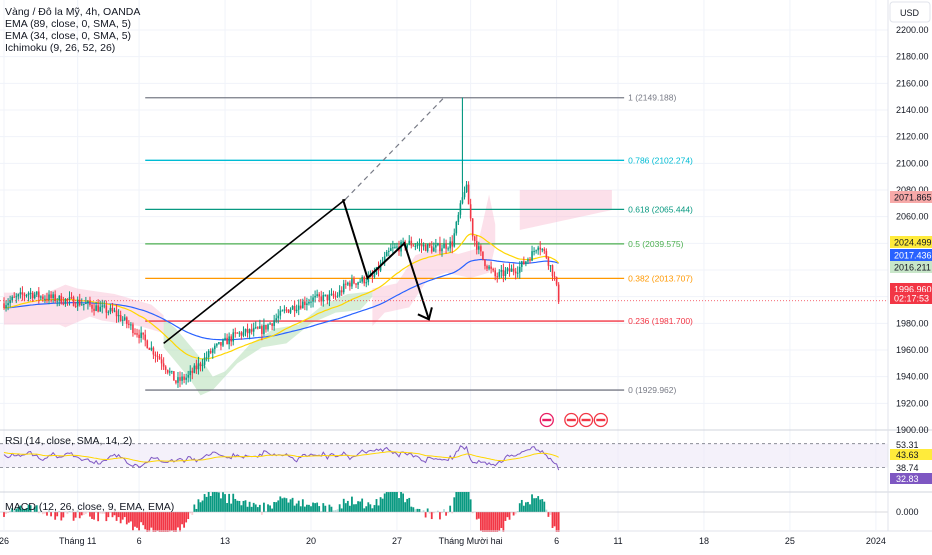 The image size is (932, 555). I want to click on price-tick-label: 2140.00, so click(912, 110).